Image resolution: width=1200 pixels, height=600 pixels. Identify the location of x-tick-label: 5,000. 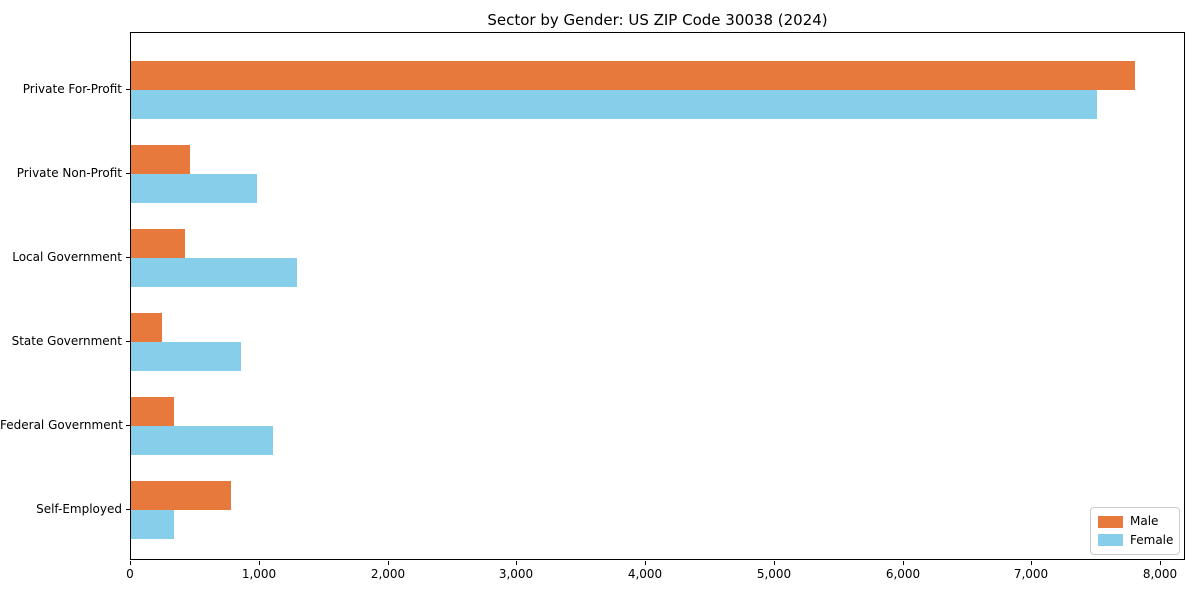
(774, 574).